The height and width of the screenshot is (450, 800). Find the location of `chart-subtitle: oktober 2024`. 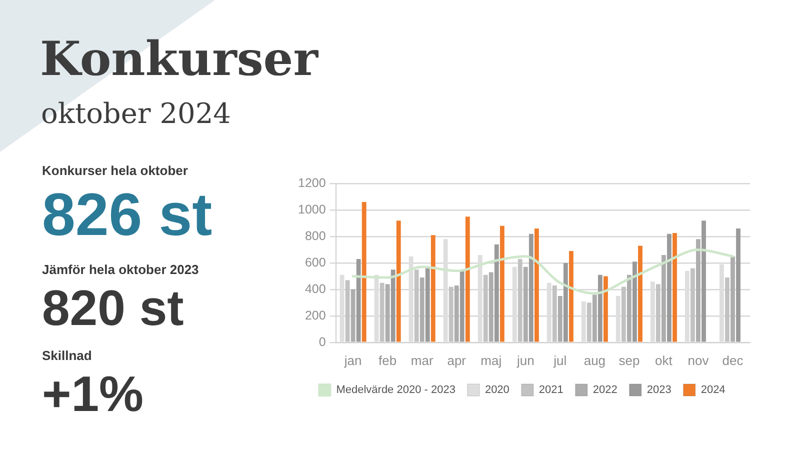

chart-subtitle: oktober 2024 is located at coordinates (136, 114).